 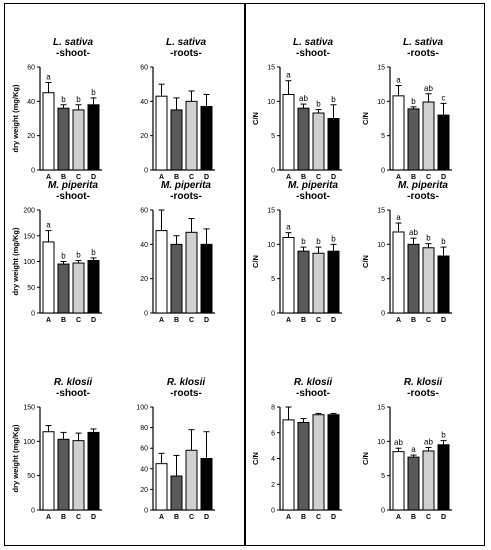 What do you see at coordinates (142, 408) in the screenshot?
I see `chart-10-y-tick-label: 100` at bounding box center [142, 408].